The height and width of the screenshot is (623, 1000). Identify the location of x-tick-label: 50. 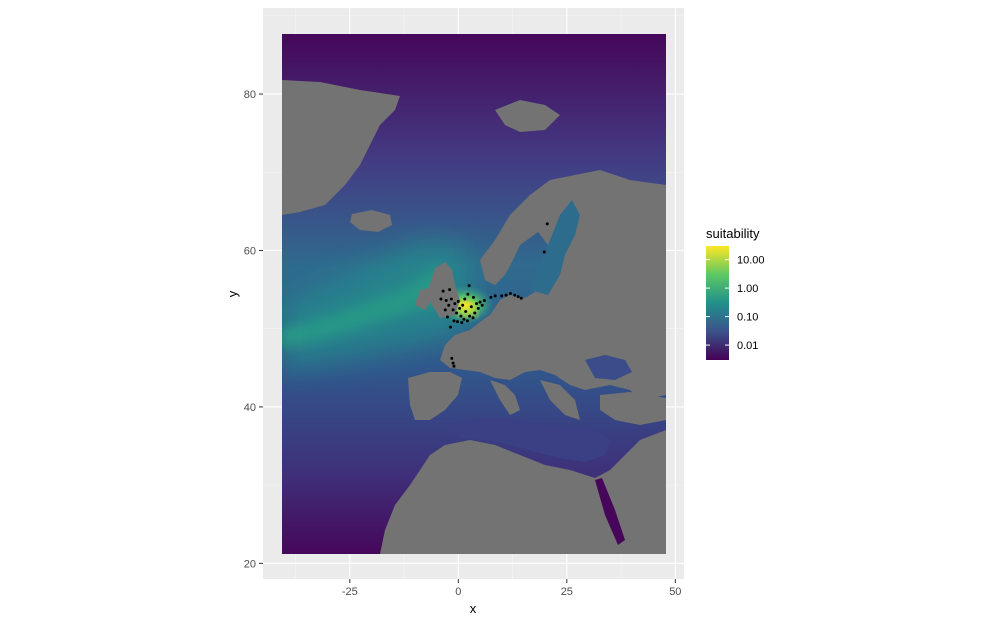
(675, 592).